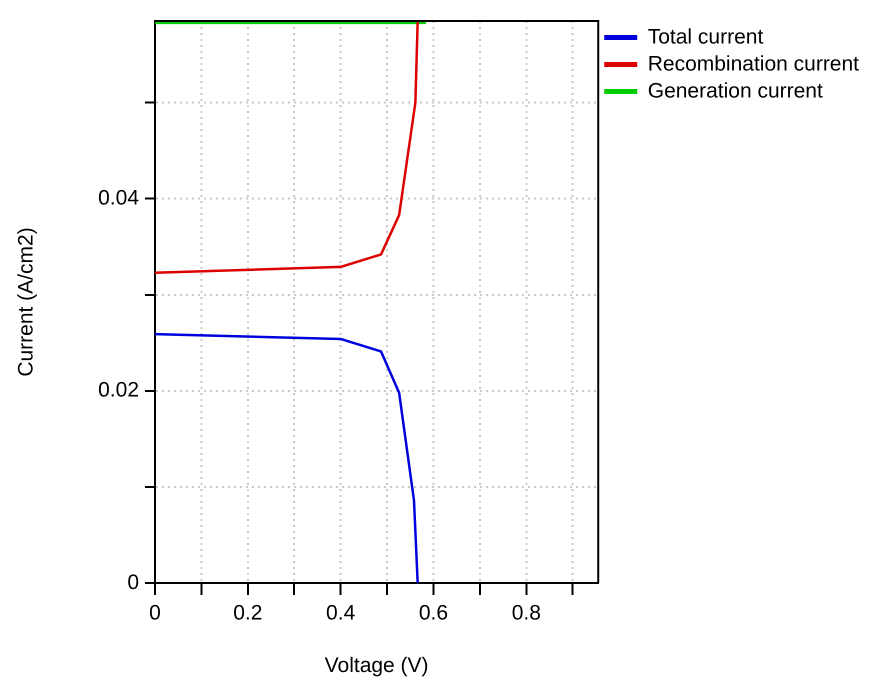  I want to click on legend-label: Recombination current, so click(754, 64).